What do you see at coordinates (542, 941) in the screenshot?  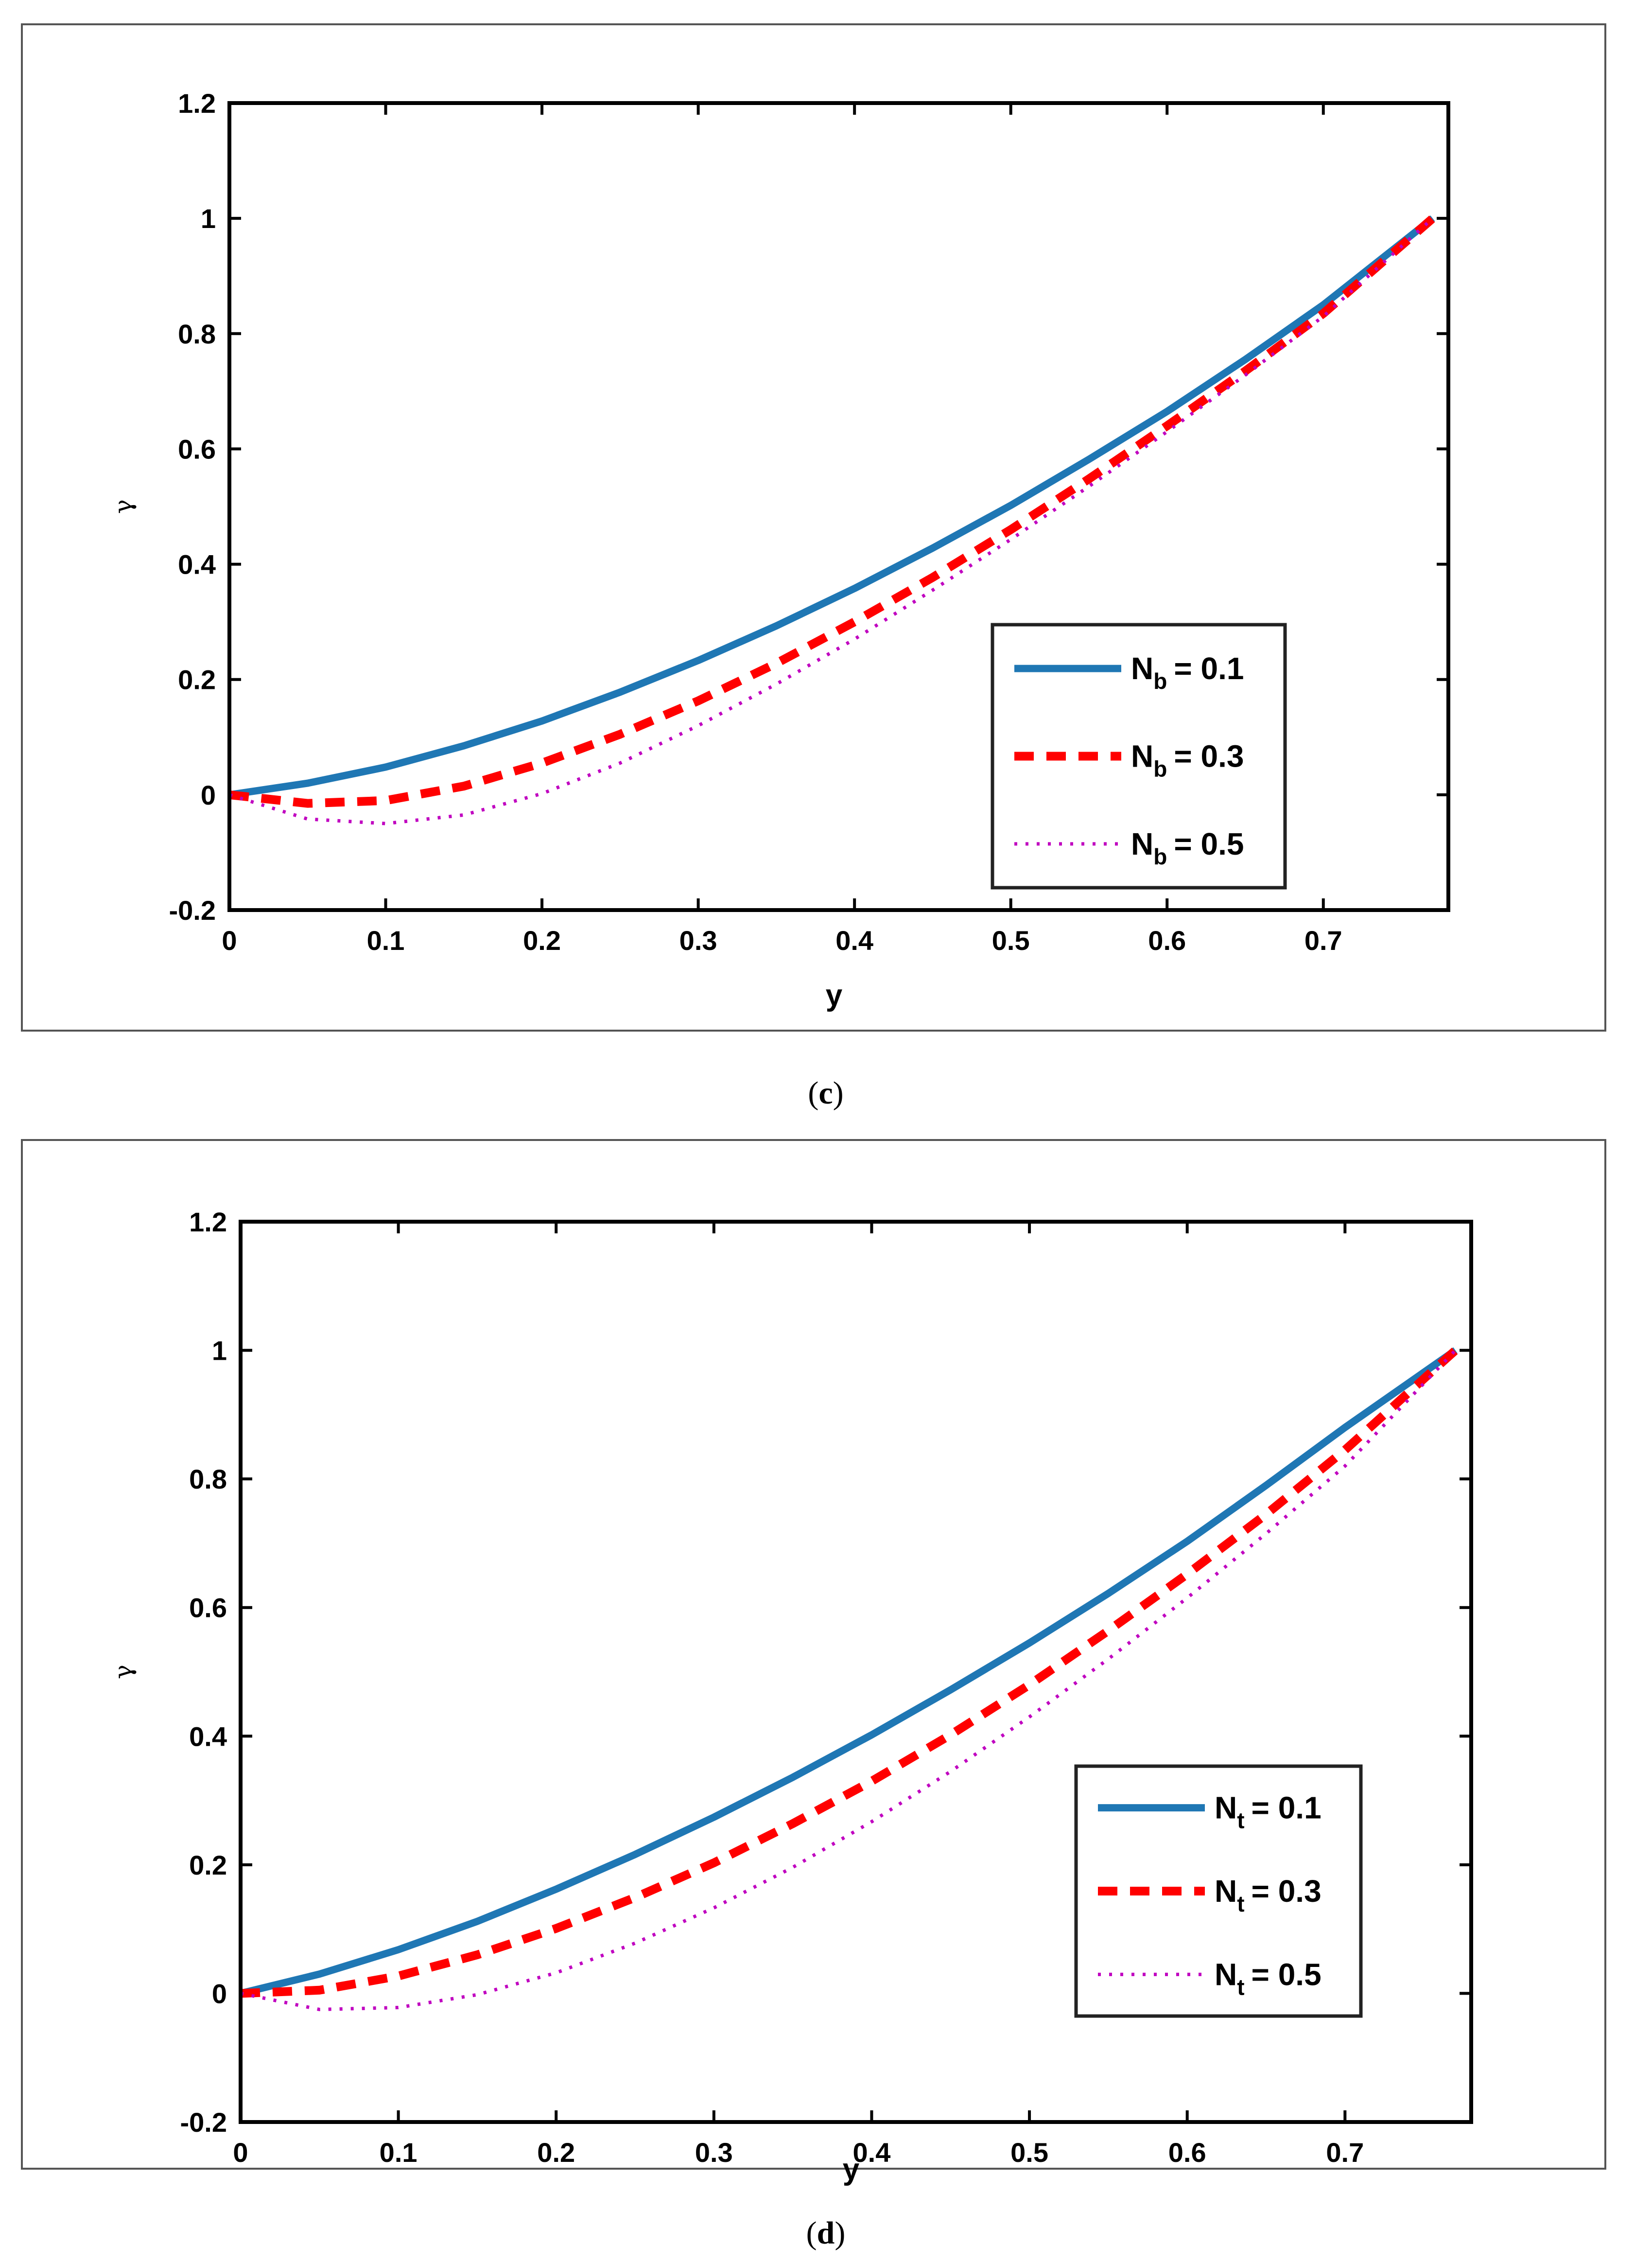 I see `x-tick-label-c: 0.2` at bounding box center [542, 941].